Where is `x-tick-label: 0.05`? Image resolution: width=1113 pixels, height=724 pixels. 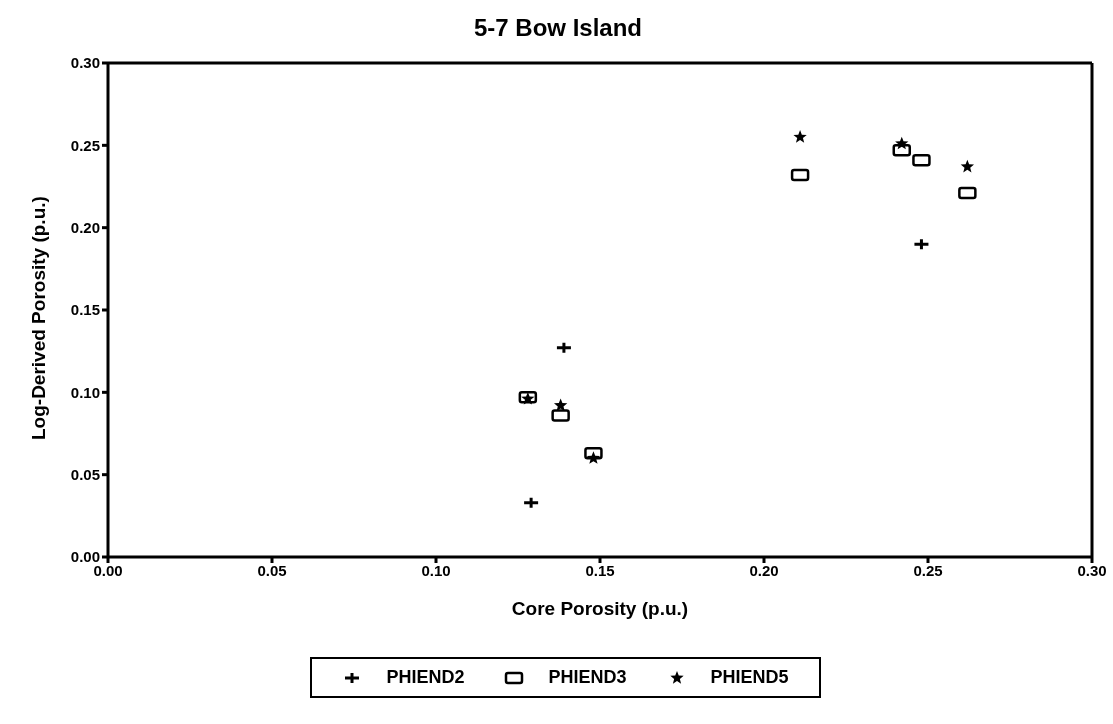 x-tick-label: 0.05 is located at coordinates (272, 570).